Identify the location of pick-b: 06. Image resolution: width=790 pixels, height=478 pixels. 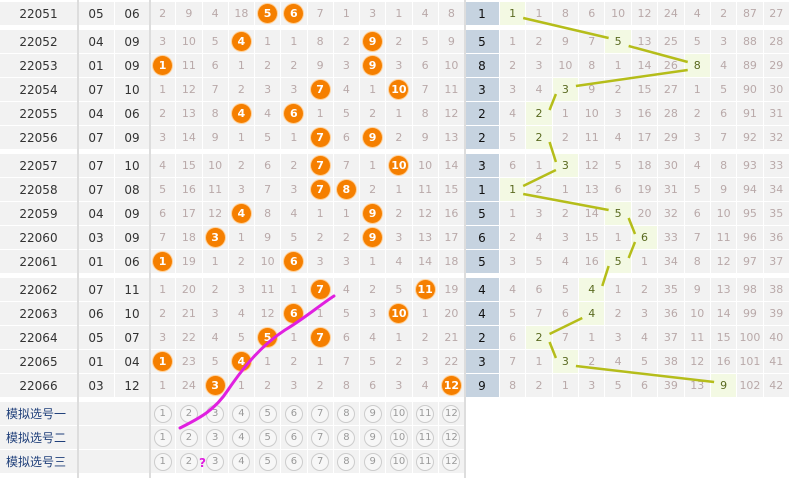
(132, 114).